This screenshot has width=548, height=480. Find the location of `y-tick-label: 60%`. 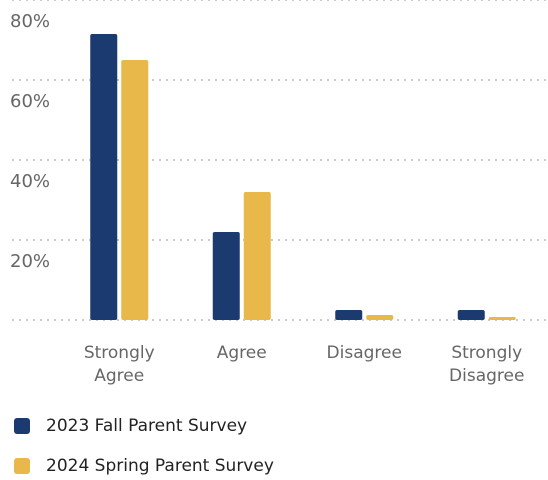

y-tick-label: 60% is located at coordinates (30, 101).